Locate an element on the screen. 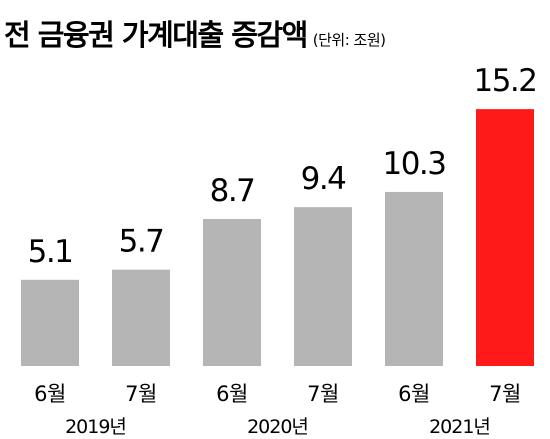 The width and height of the screenshot is (550, 439). chart-header: 전 금융권 가계대출 증감액 (단위: 조원) is located at coordinates (195, 33).